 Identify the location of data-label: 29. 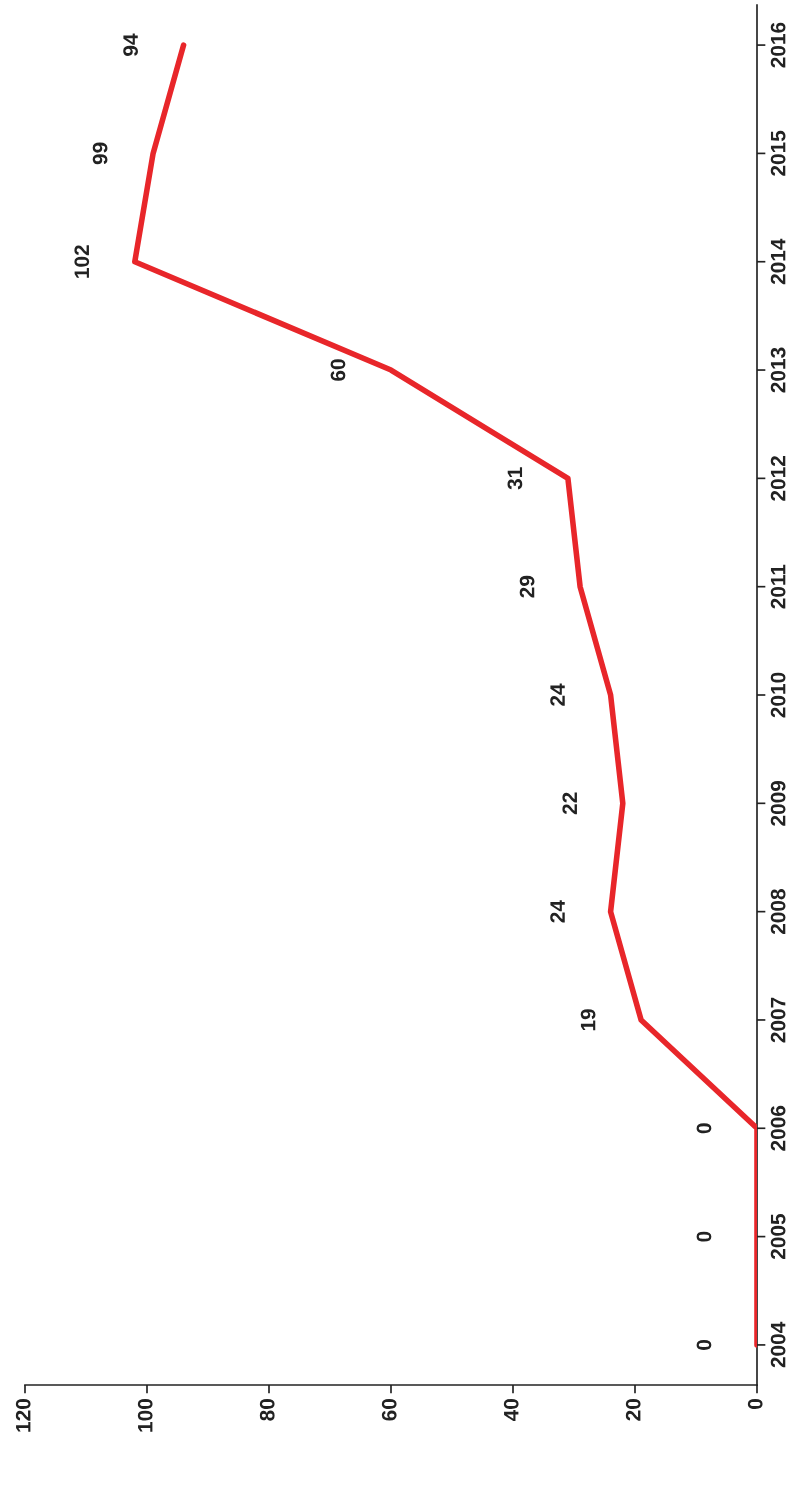
(527, 586).